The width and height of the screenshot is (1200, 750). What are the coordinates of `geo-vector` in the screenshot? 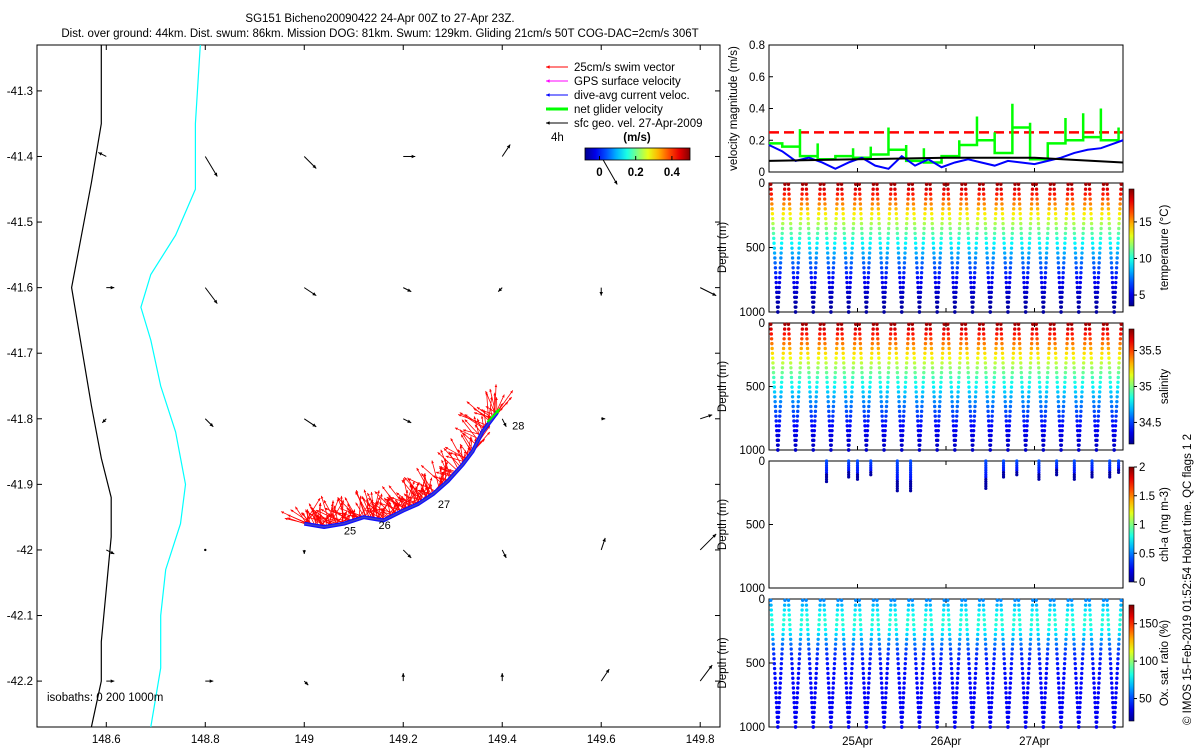 It's located at (211, 166).